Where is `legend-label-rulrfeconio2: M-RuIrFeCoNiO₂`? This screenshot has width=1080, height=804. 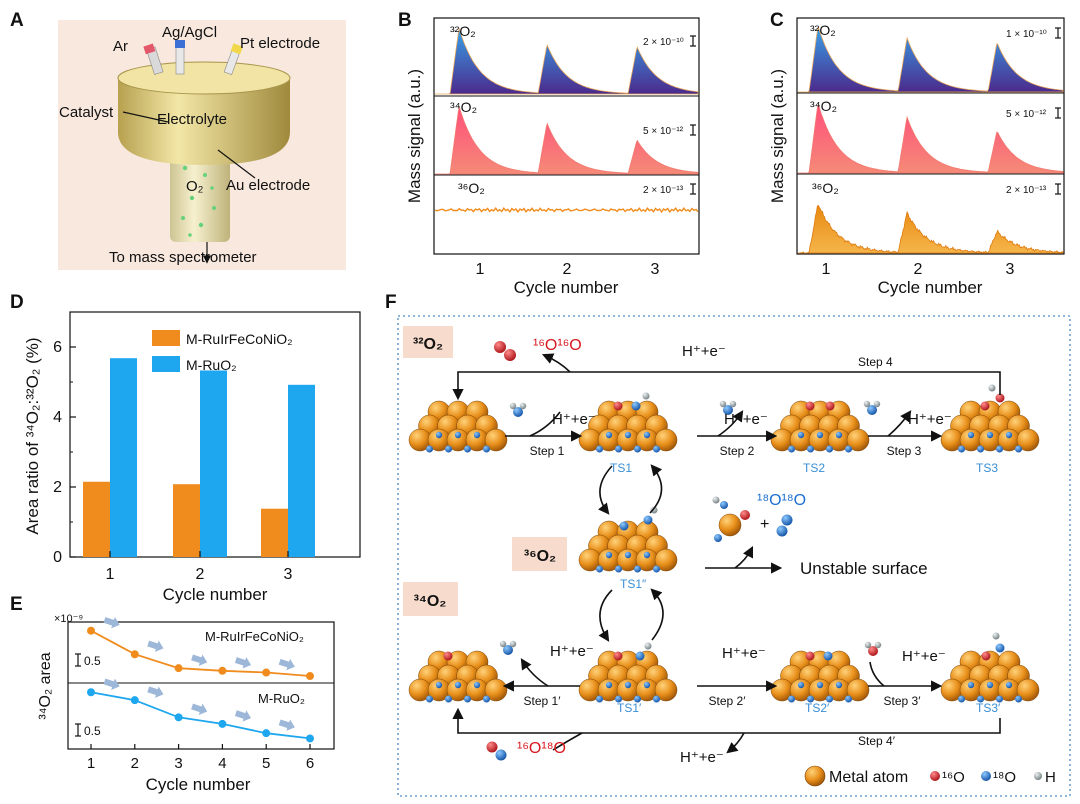 legend-label-rulrfeconio2: M-RuIrFeCoNiO₂ is located at coordinates (239, 339).